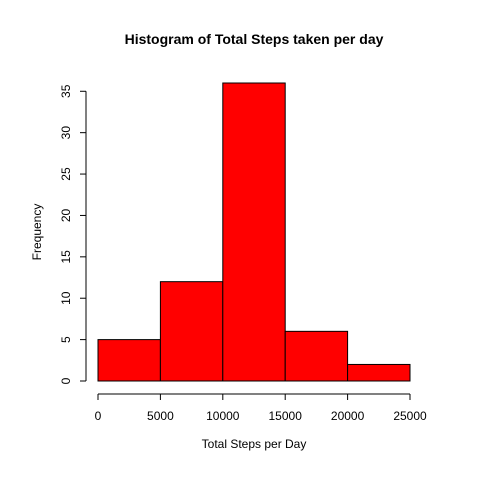  I want to click on x-tick-label-0: 0, so click(98, 416).